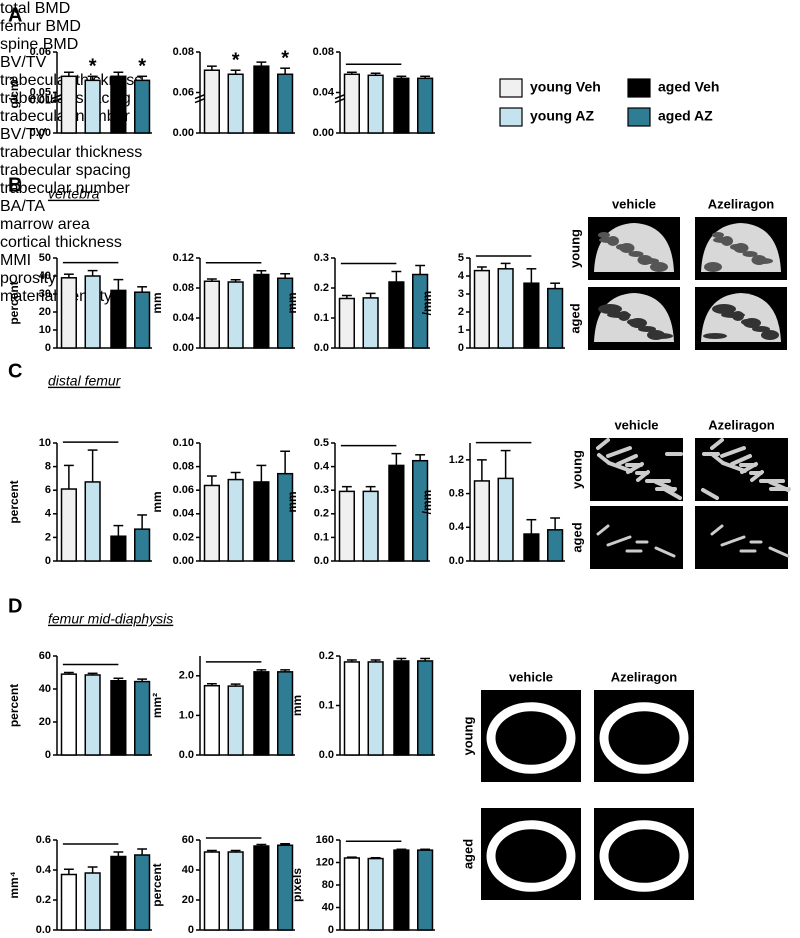 Image resolution: width=800 pixels, height=938 pixels. I want to click on chart-title: trabecular thickness, so click(71, 152).